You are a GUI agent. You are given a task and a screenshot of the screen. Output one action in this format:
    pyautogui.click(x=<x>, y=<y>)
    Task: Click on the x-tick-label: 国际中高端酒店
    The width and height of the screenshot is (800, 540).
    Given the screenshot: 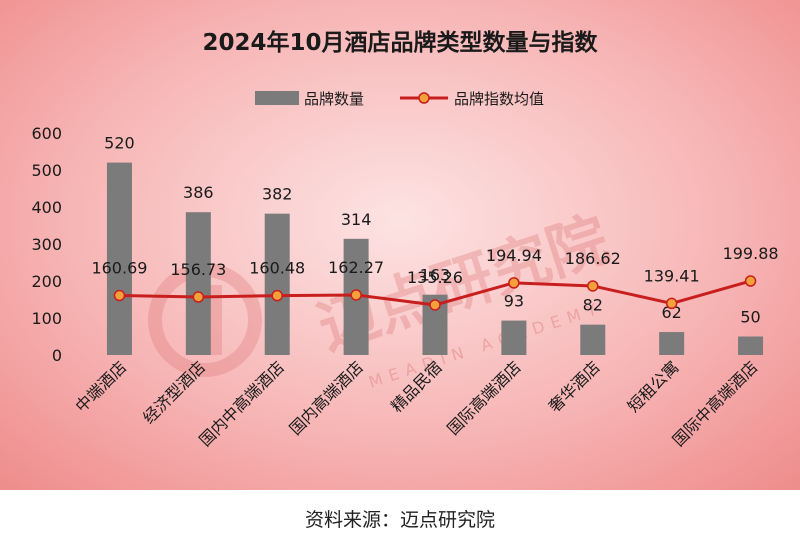 What is the action you would take?
    pyautogui.click(x=715, y=403)
    